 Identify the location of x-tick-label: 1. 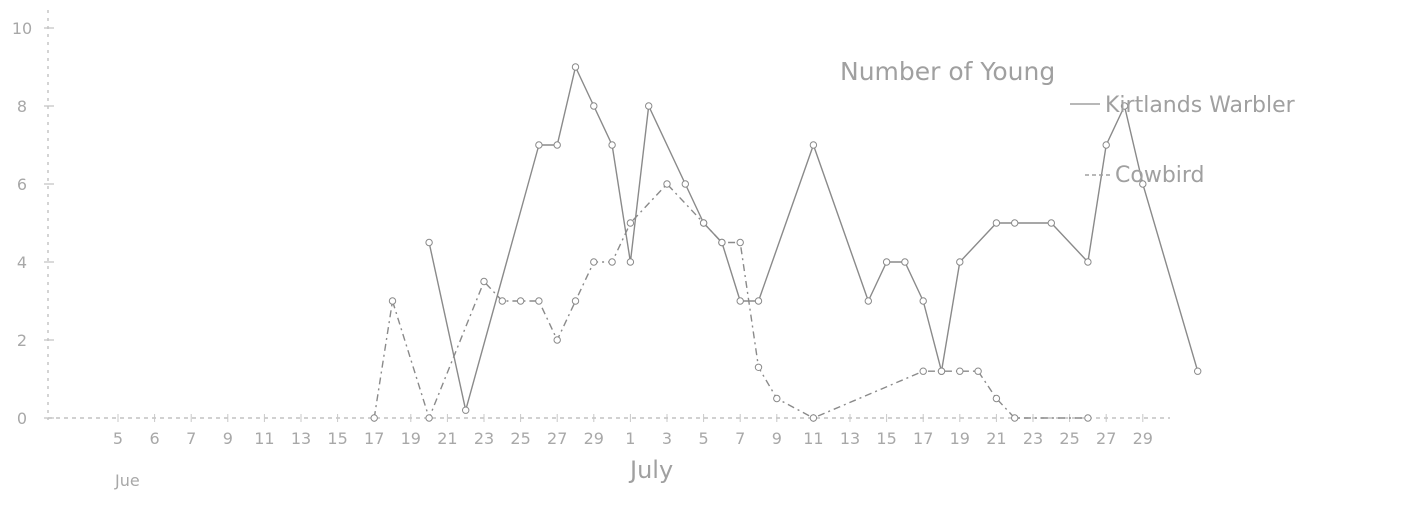
(630, 438).